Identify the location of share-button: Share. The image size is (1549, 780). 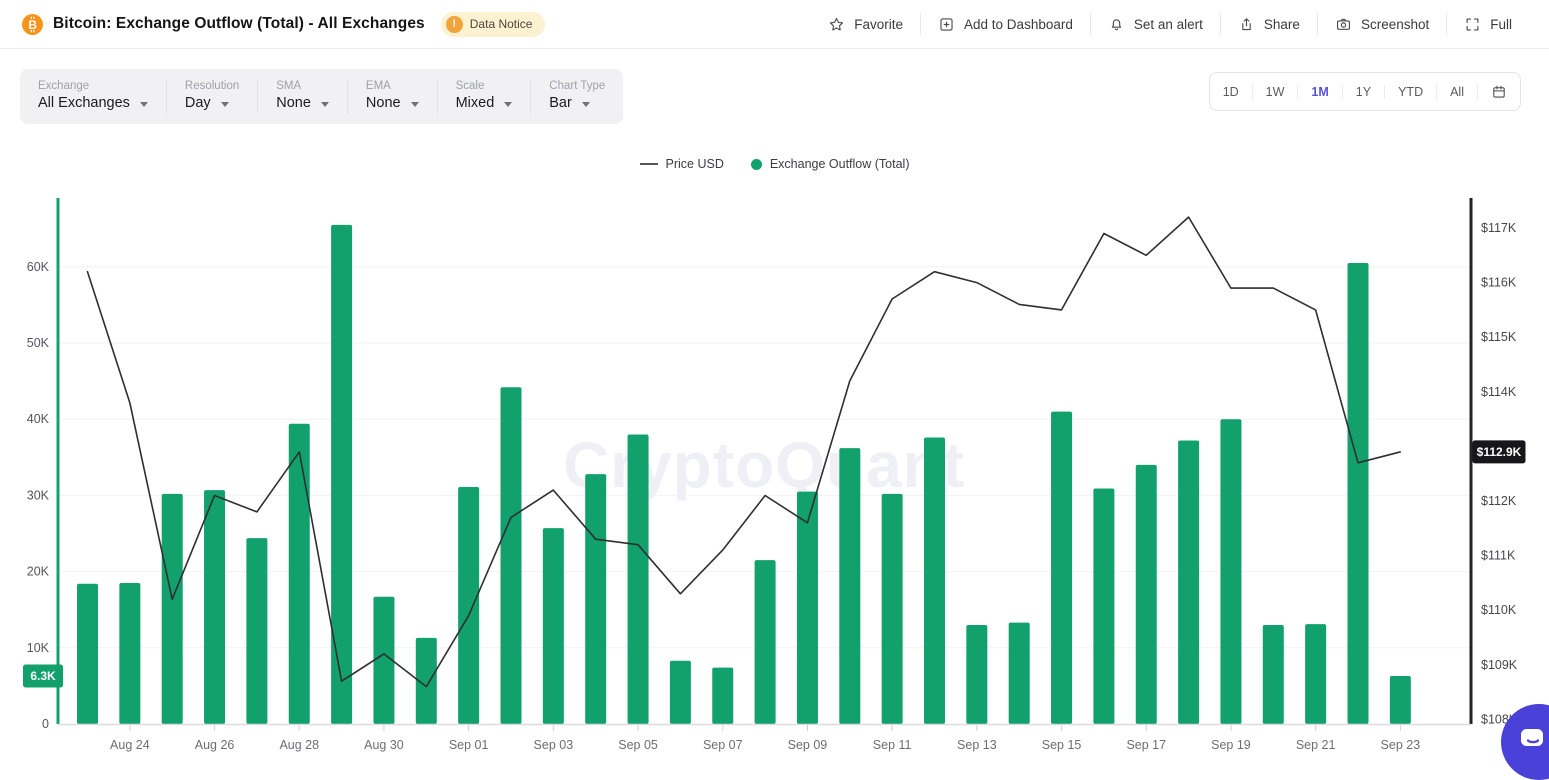
(1269, 24).